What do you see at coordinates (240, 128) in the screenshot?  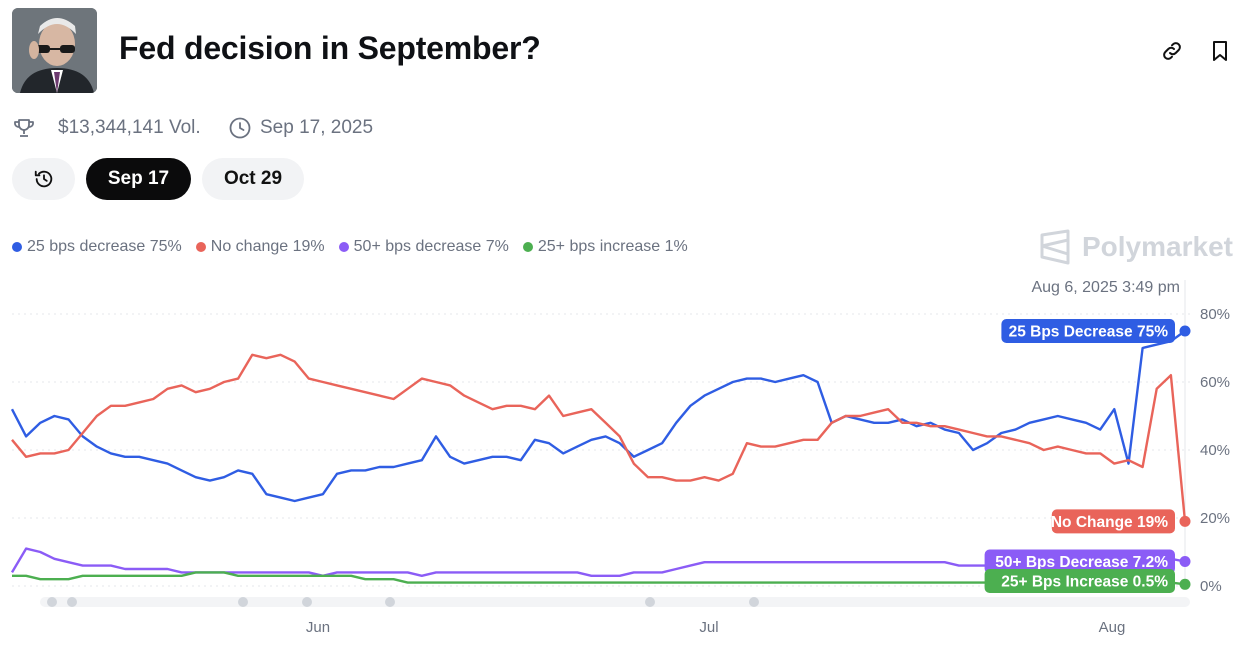 I see `clock-icon` at bounding box center [240, 128].